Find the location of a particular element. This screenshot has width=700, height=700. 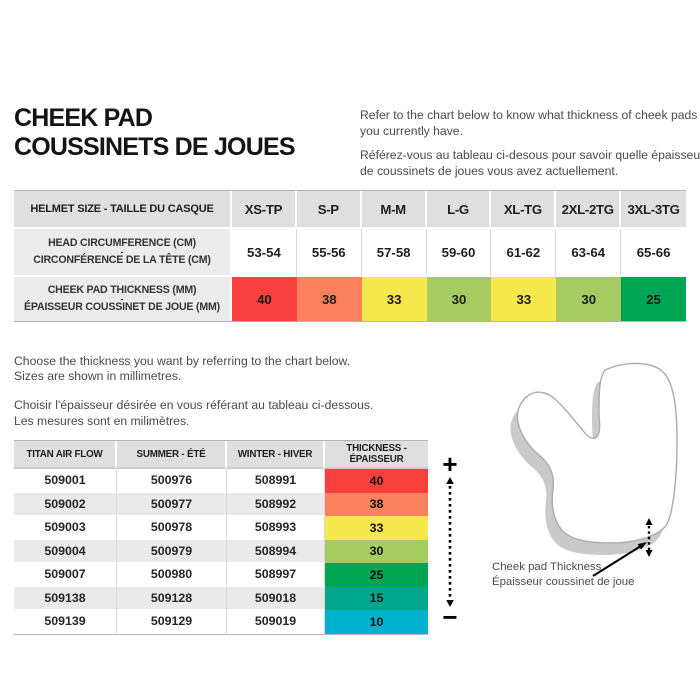

size-col-header: 2XL-2TG is located at coordinates (589, 210).